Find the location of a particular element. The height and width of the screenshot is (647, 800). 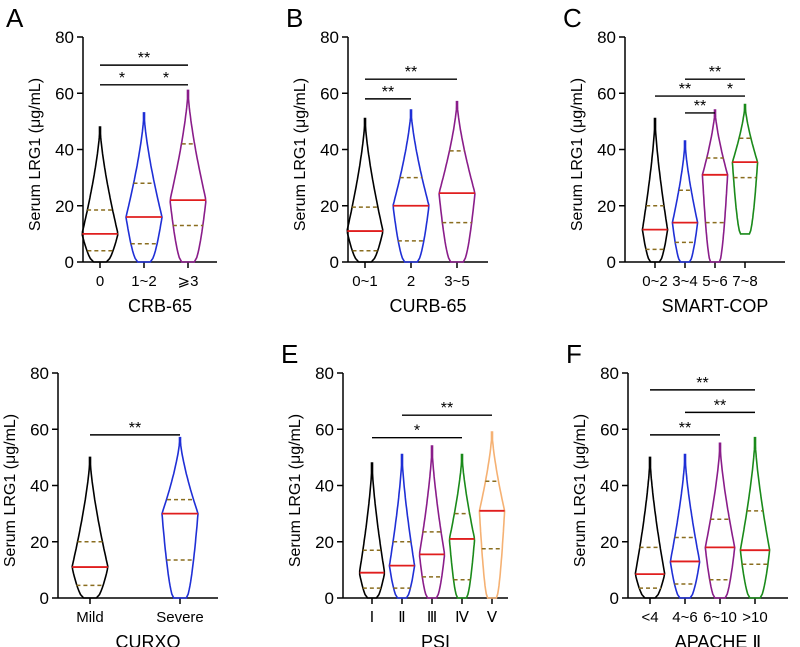

x-tick-label: Ⅳ is located at coordinates (462, 617).